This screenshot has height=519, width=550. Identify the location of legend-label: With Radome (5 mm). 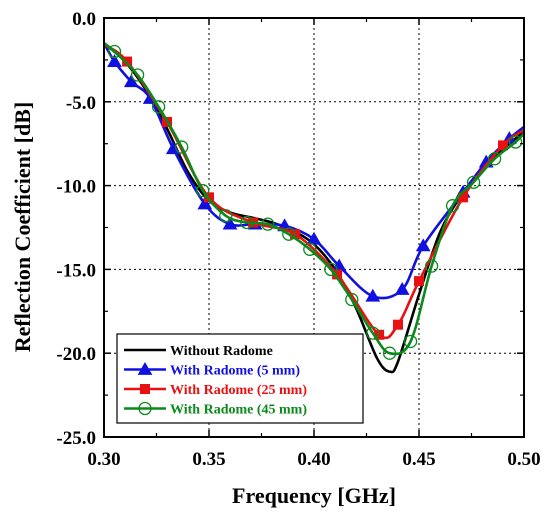
(235, 371).